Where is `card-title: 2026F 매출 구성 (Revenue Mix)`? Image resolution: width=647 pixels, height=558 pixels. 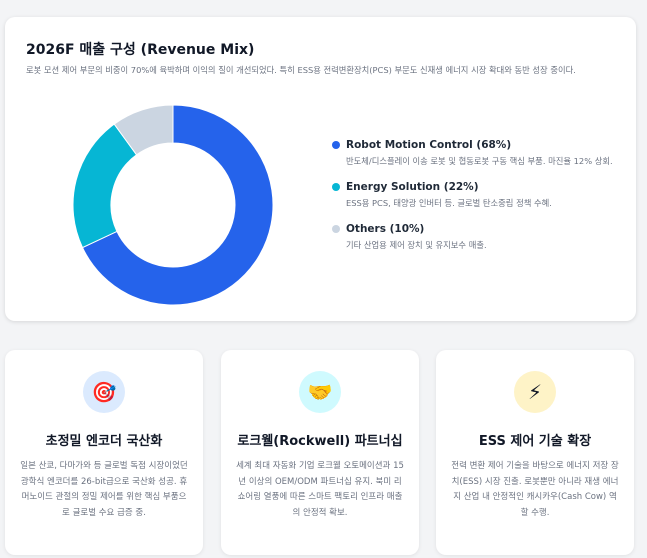
card-title: 2026F 매출 구성 (Revenue Mix) is located at coordinates (140, 50).